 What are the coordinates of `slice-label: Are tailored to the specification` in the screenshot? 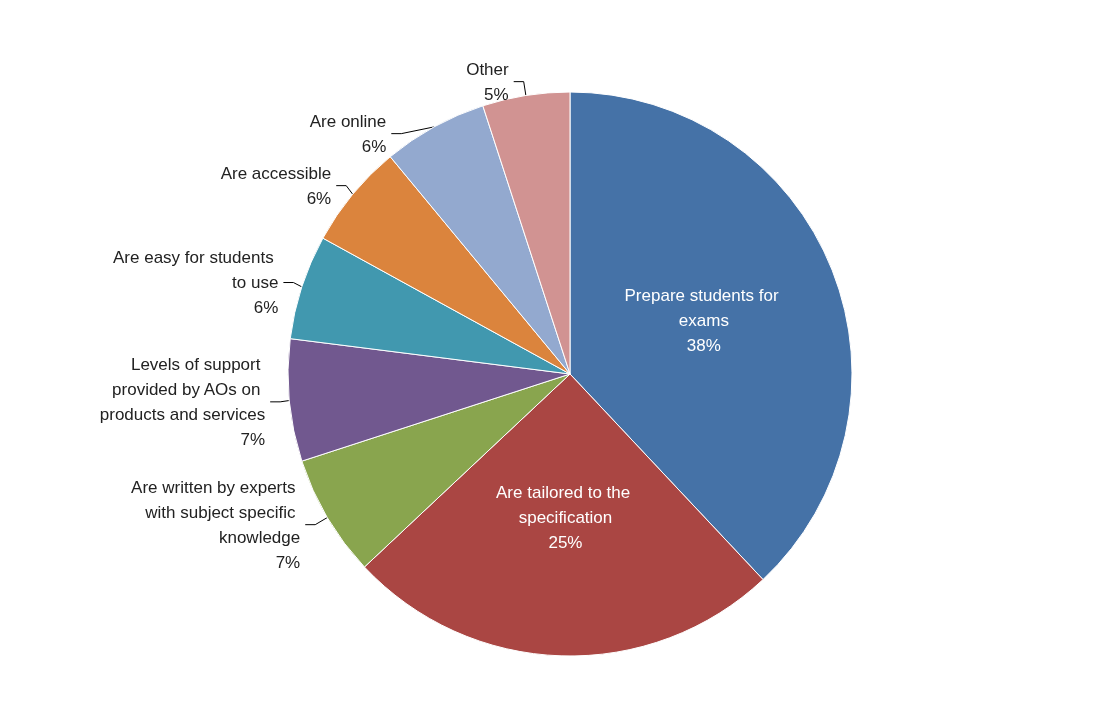 It's located at (565, 505).